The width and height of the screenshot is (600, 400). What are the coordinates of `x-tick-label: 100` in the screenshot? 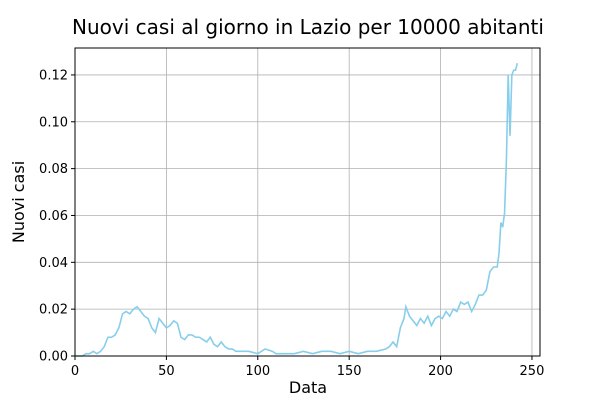 It's located at (257, 371).